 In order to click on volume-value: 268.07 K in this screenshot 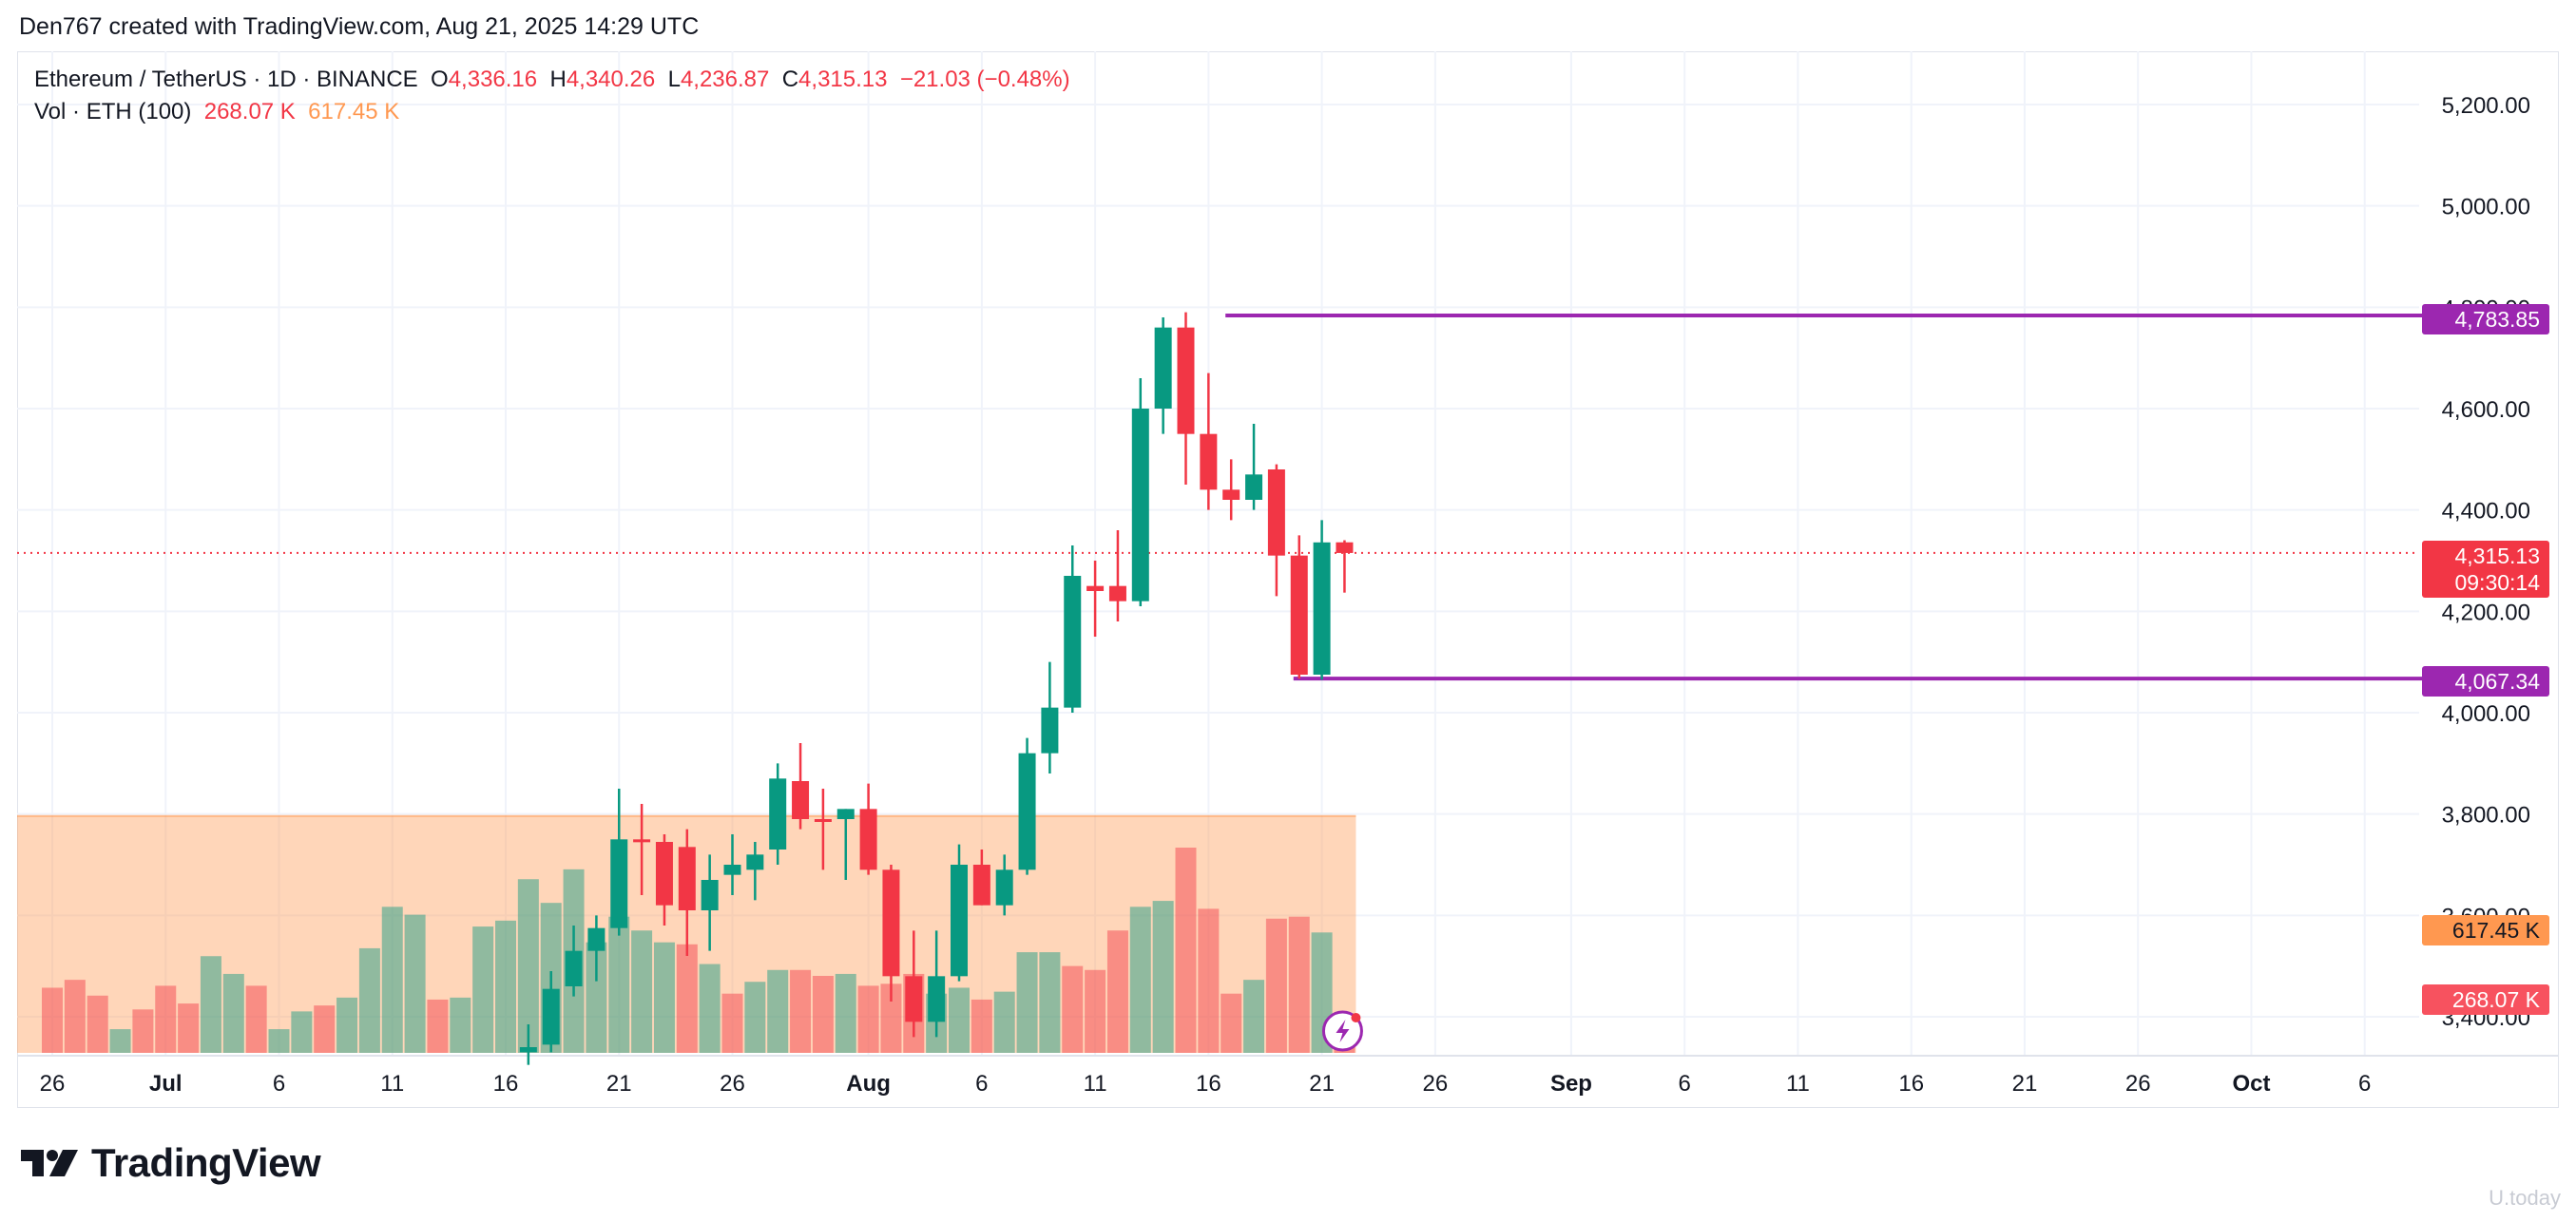, I will do `click(250, 111)`.